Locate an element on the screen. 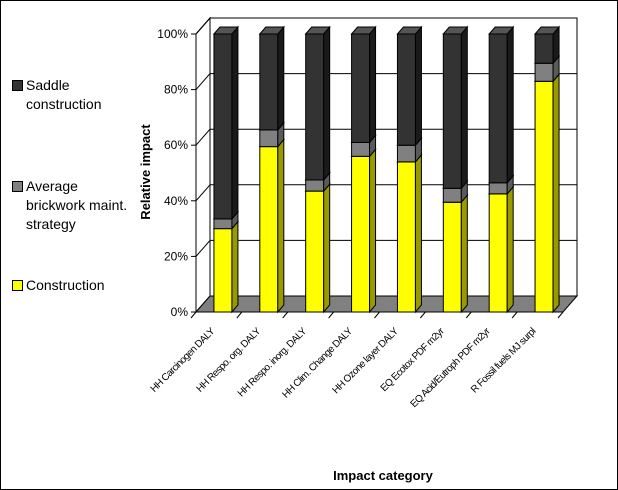 Image resolution: width=618 pixels, height=490 pixels. legend-swatch-saddle-construction is located at coordinates (17, 85).